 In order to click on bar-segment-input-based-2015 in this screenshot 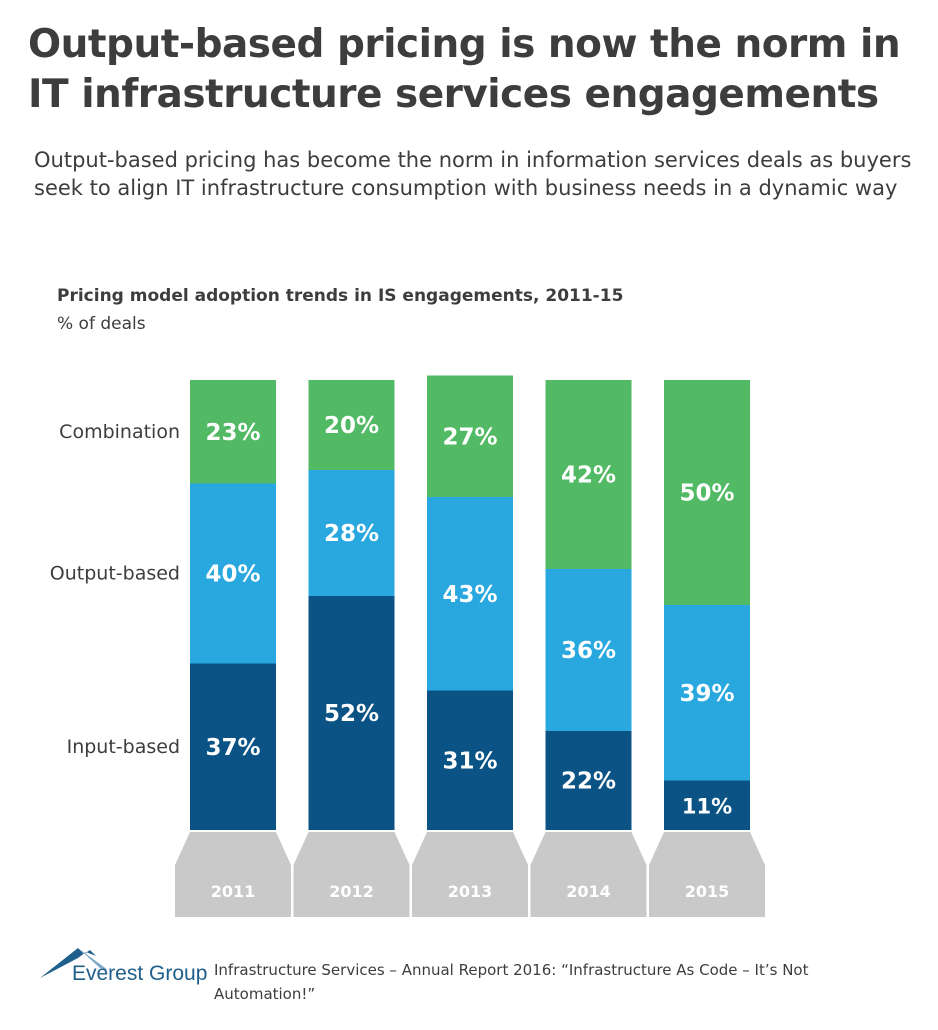, I will do `click(707, 805)`.